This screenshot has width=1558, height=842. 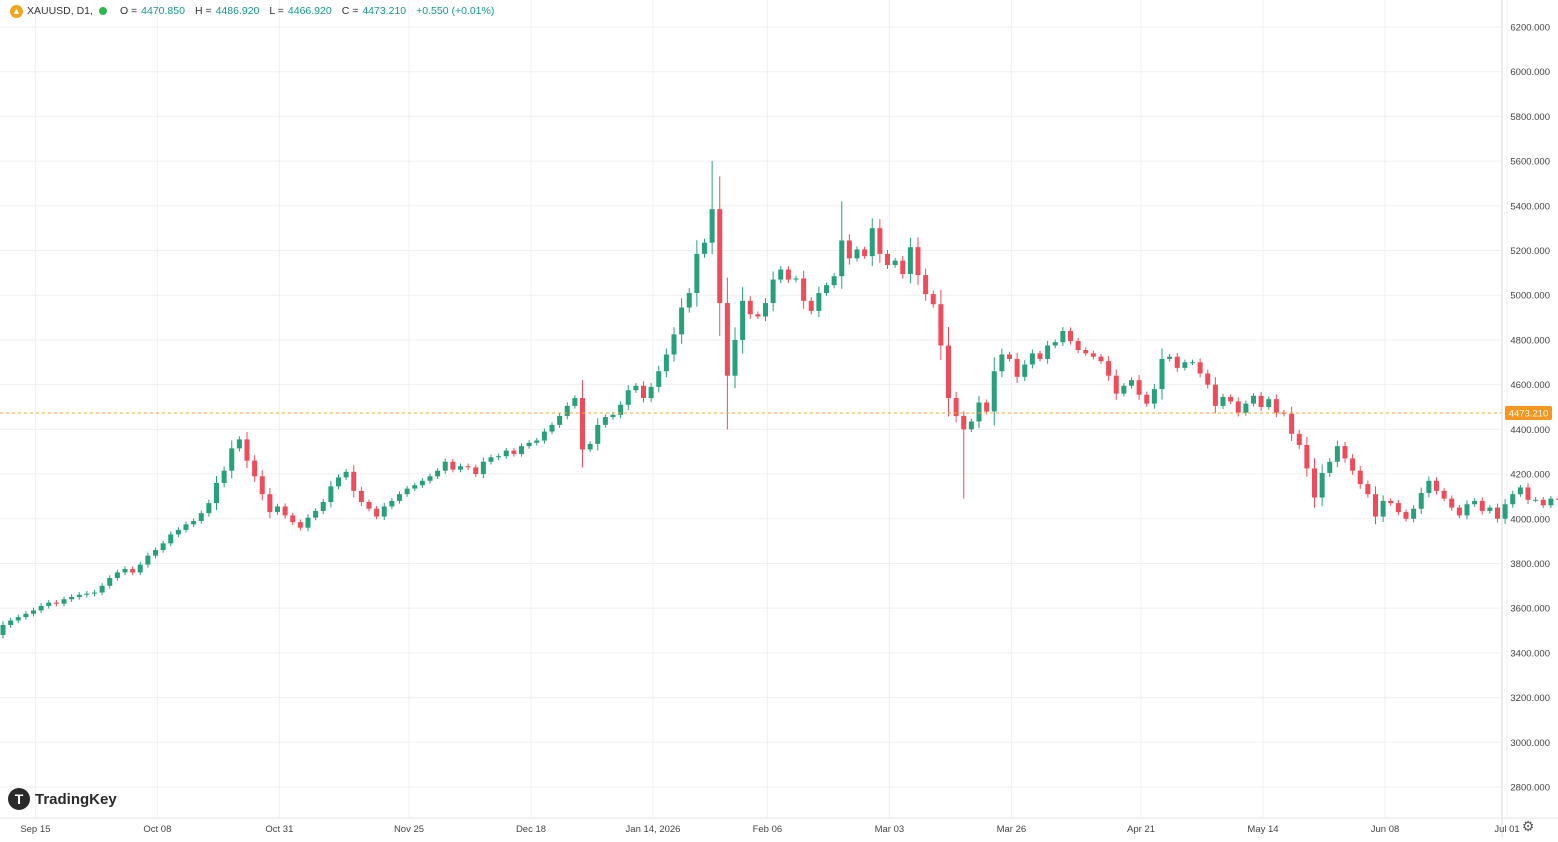 I want to click on x-tick-label: Nov 25, so click(x=409, y=829).